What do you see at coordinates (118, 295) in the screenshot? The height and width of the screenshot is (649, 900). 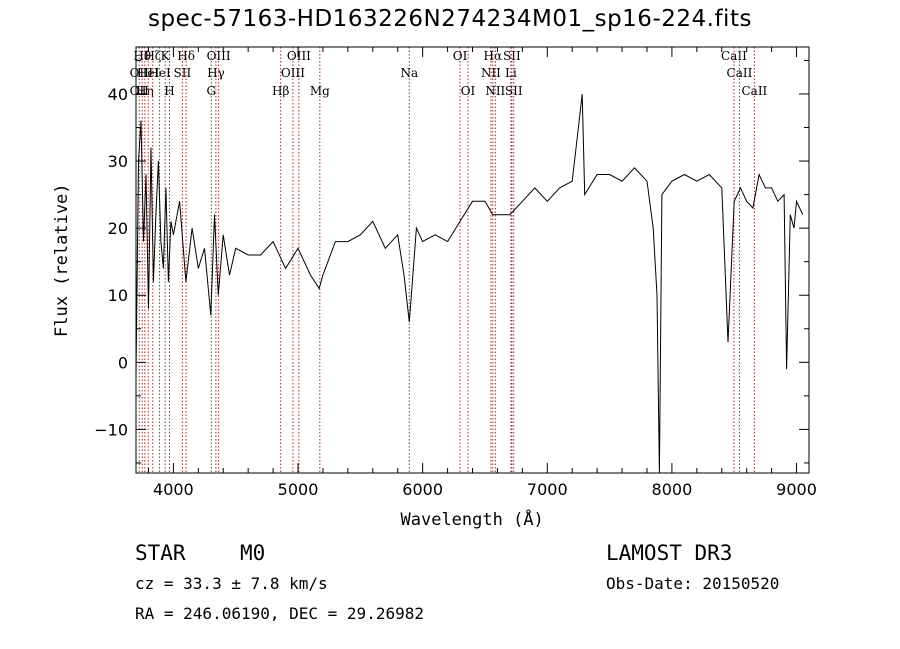 I see `y-tick-label-2: 10` at bounding box center [118, 295].